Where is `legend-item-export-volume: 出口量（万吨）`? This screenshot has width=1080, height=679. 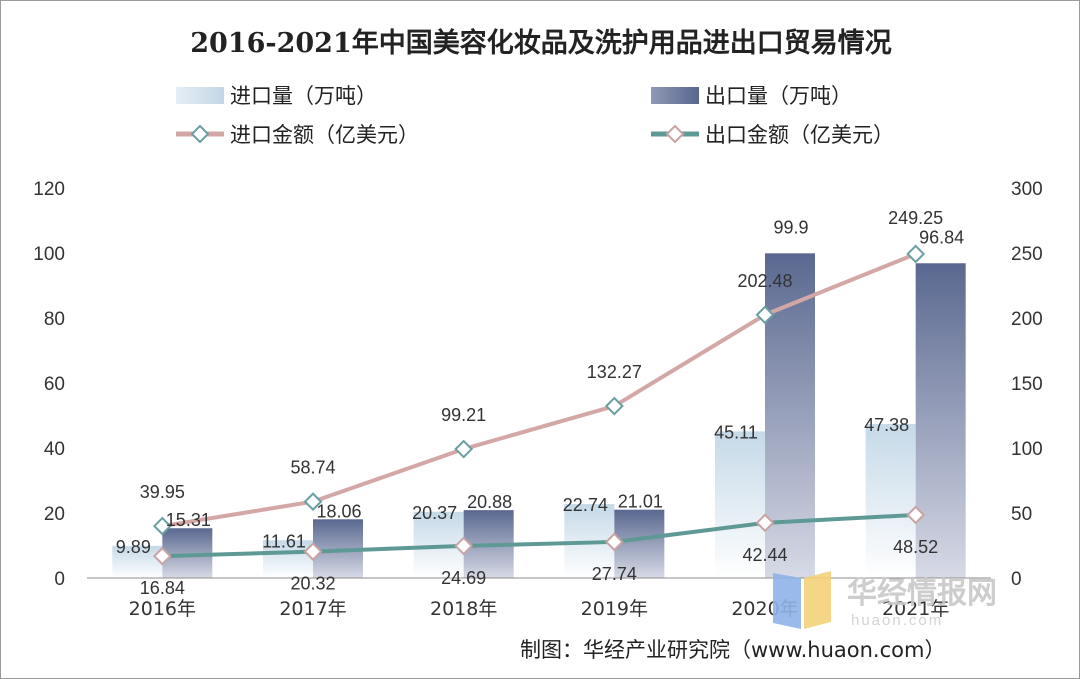 legend-item-export-volume: 出口量（万吨） is located at coordinates (751, 96).